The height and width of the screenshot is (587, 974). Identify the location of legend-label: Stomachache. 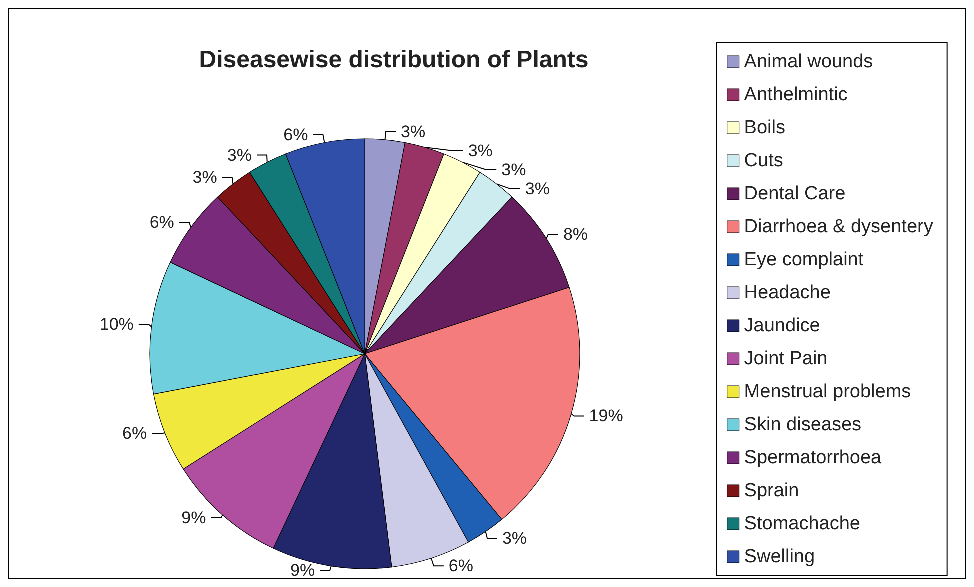
(802, 524).